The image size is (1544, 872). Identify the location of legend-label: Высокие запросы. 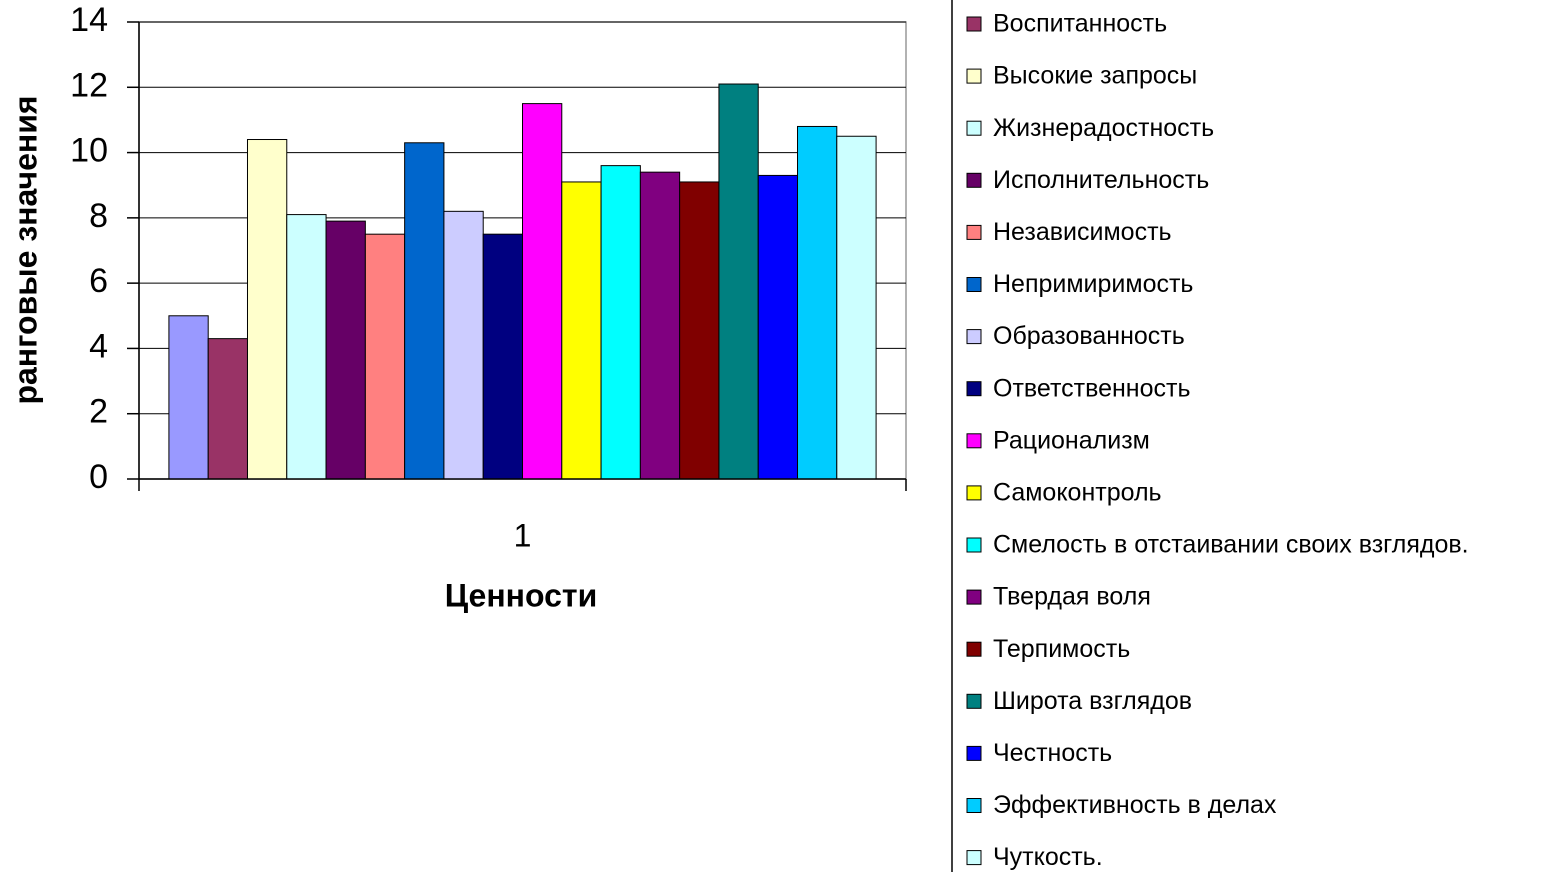
(1095, 76).